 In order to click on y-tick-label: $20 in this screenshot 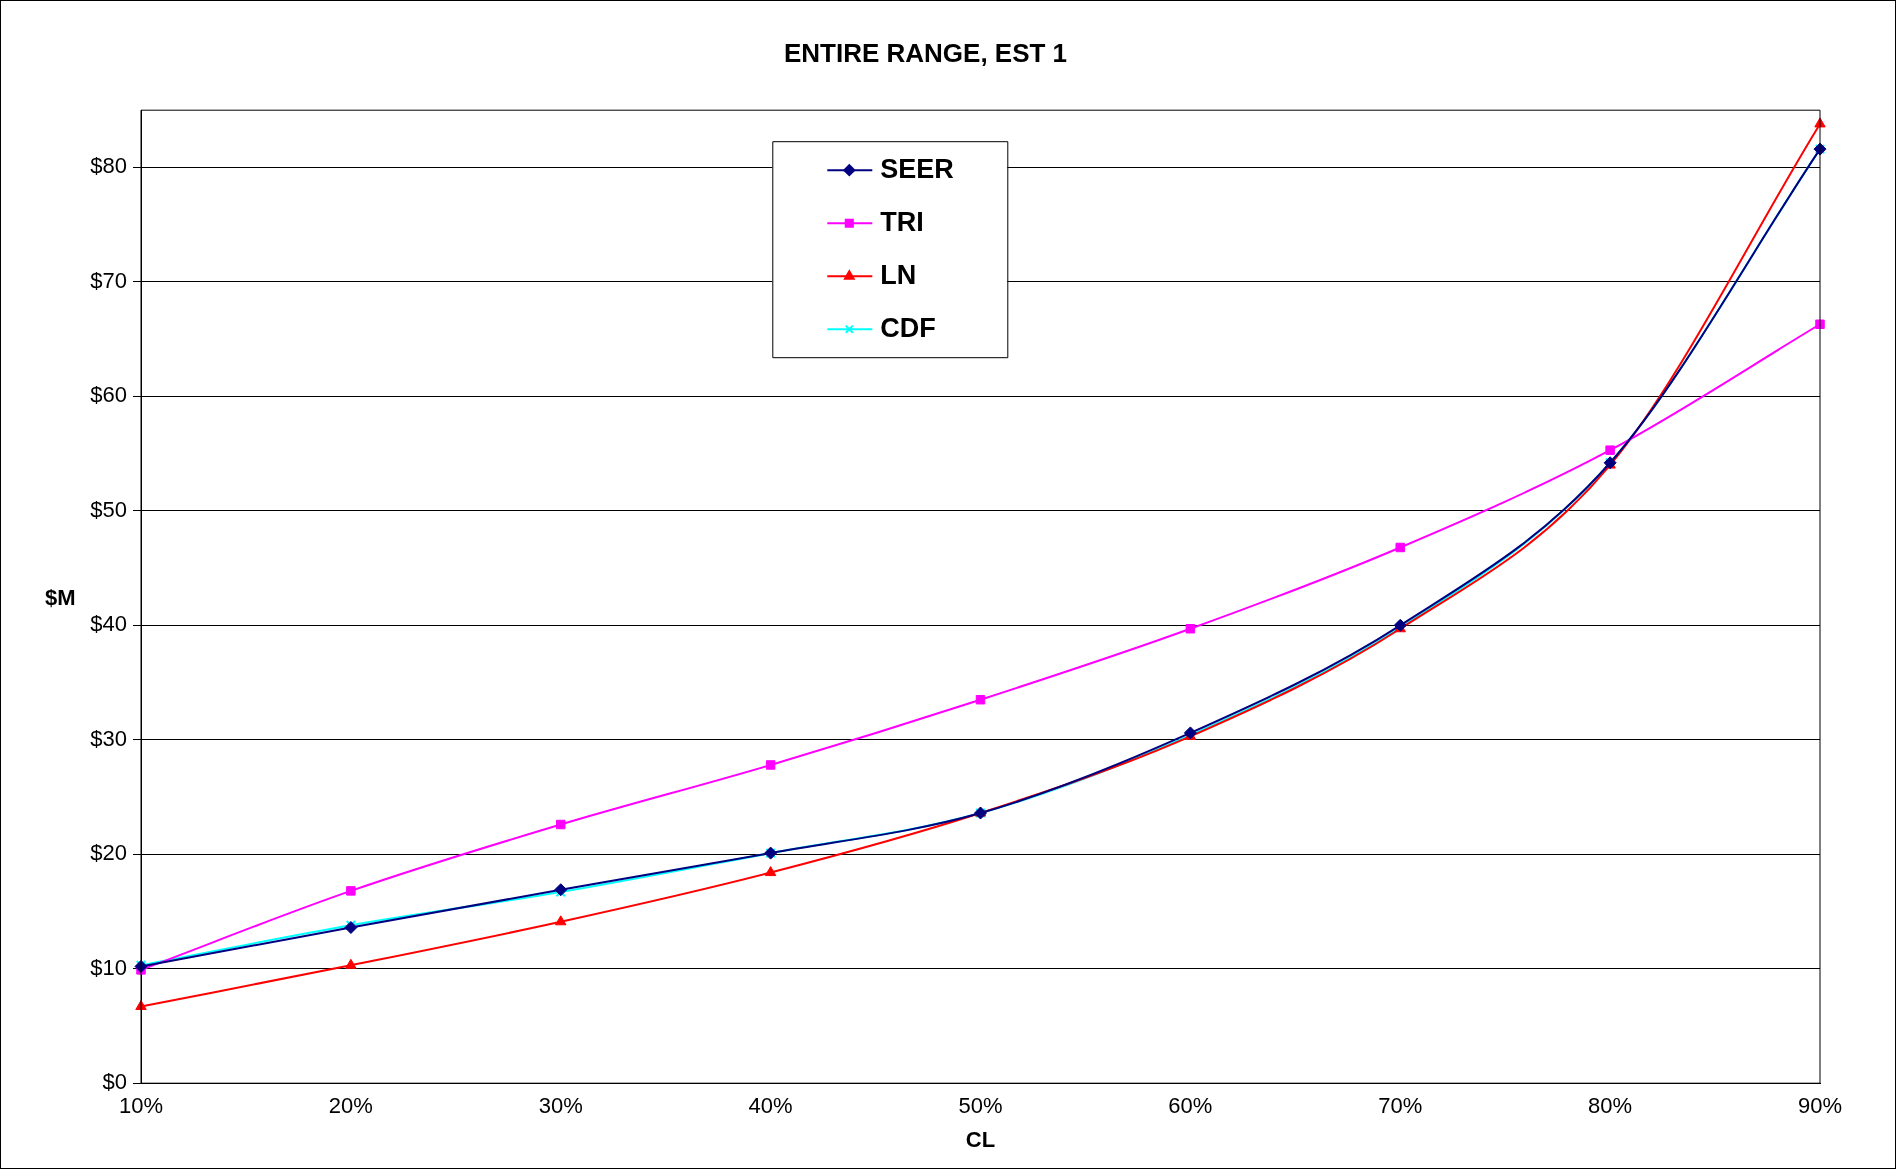, I will do `click(108, 853)`.